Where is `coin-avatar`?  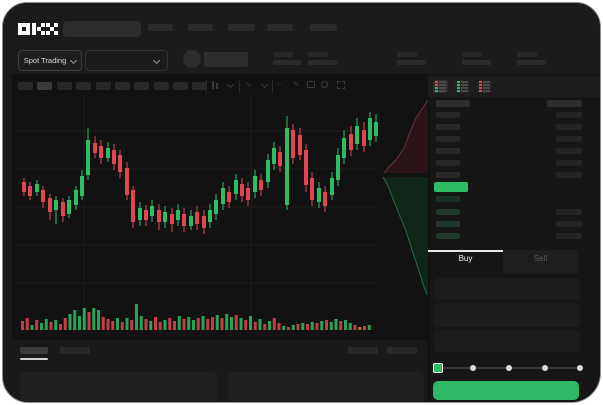 coin-avatar is located at coordinates (192, 59).